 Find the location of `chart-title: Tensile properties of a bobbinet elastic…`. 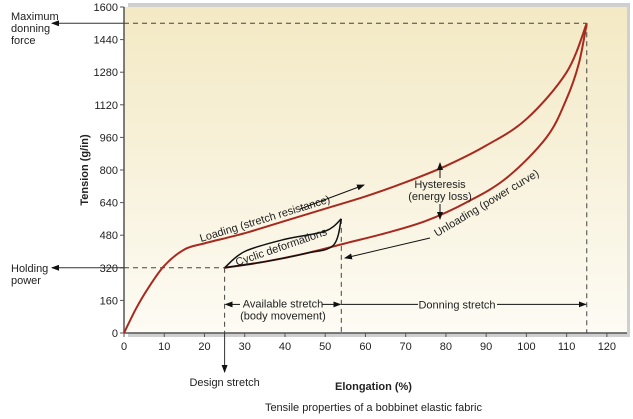

chart-title: Tensile properties of a bobbinet elastic… is located at coordinates (374, 408).